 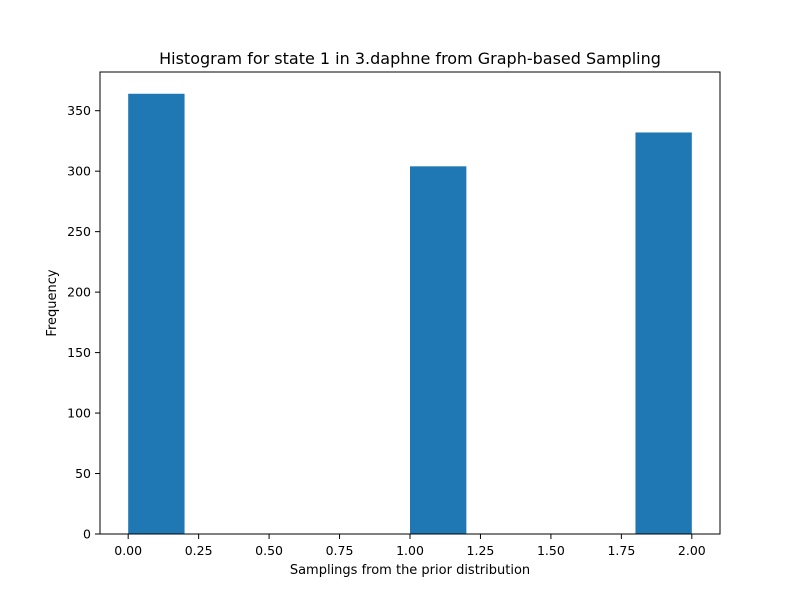 What do you see at coordinates (410, 550) in the screenshot?
I see `x-tick-label: 1.00` at bounding box center [410, 550].